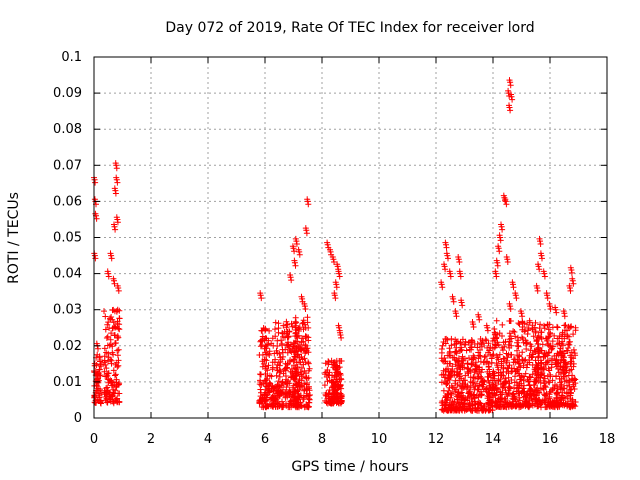 Image resolution: width=640 pixels, height=480 pixels. I want to click on y-tick-label: 0.08, so click(67, 129).